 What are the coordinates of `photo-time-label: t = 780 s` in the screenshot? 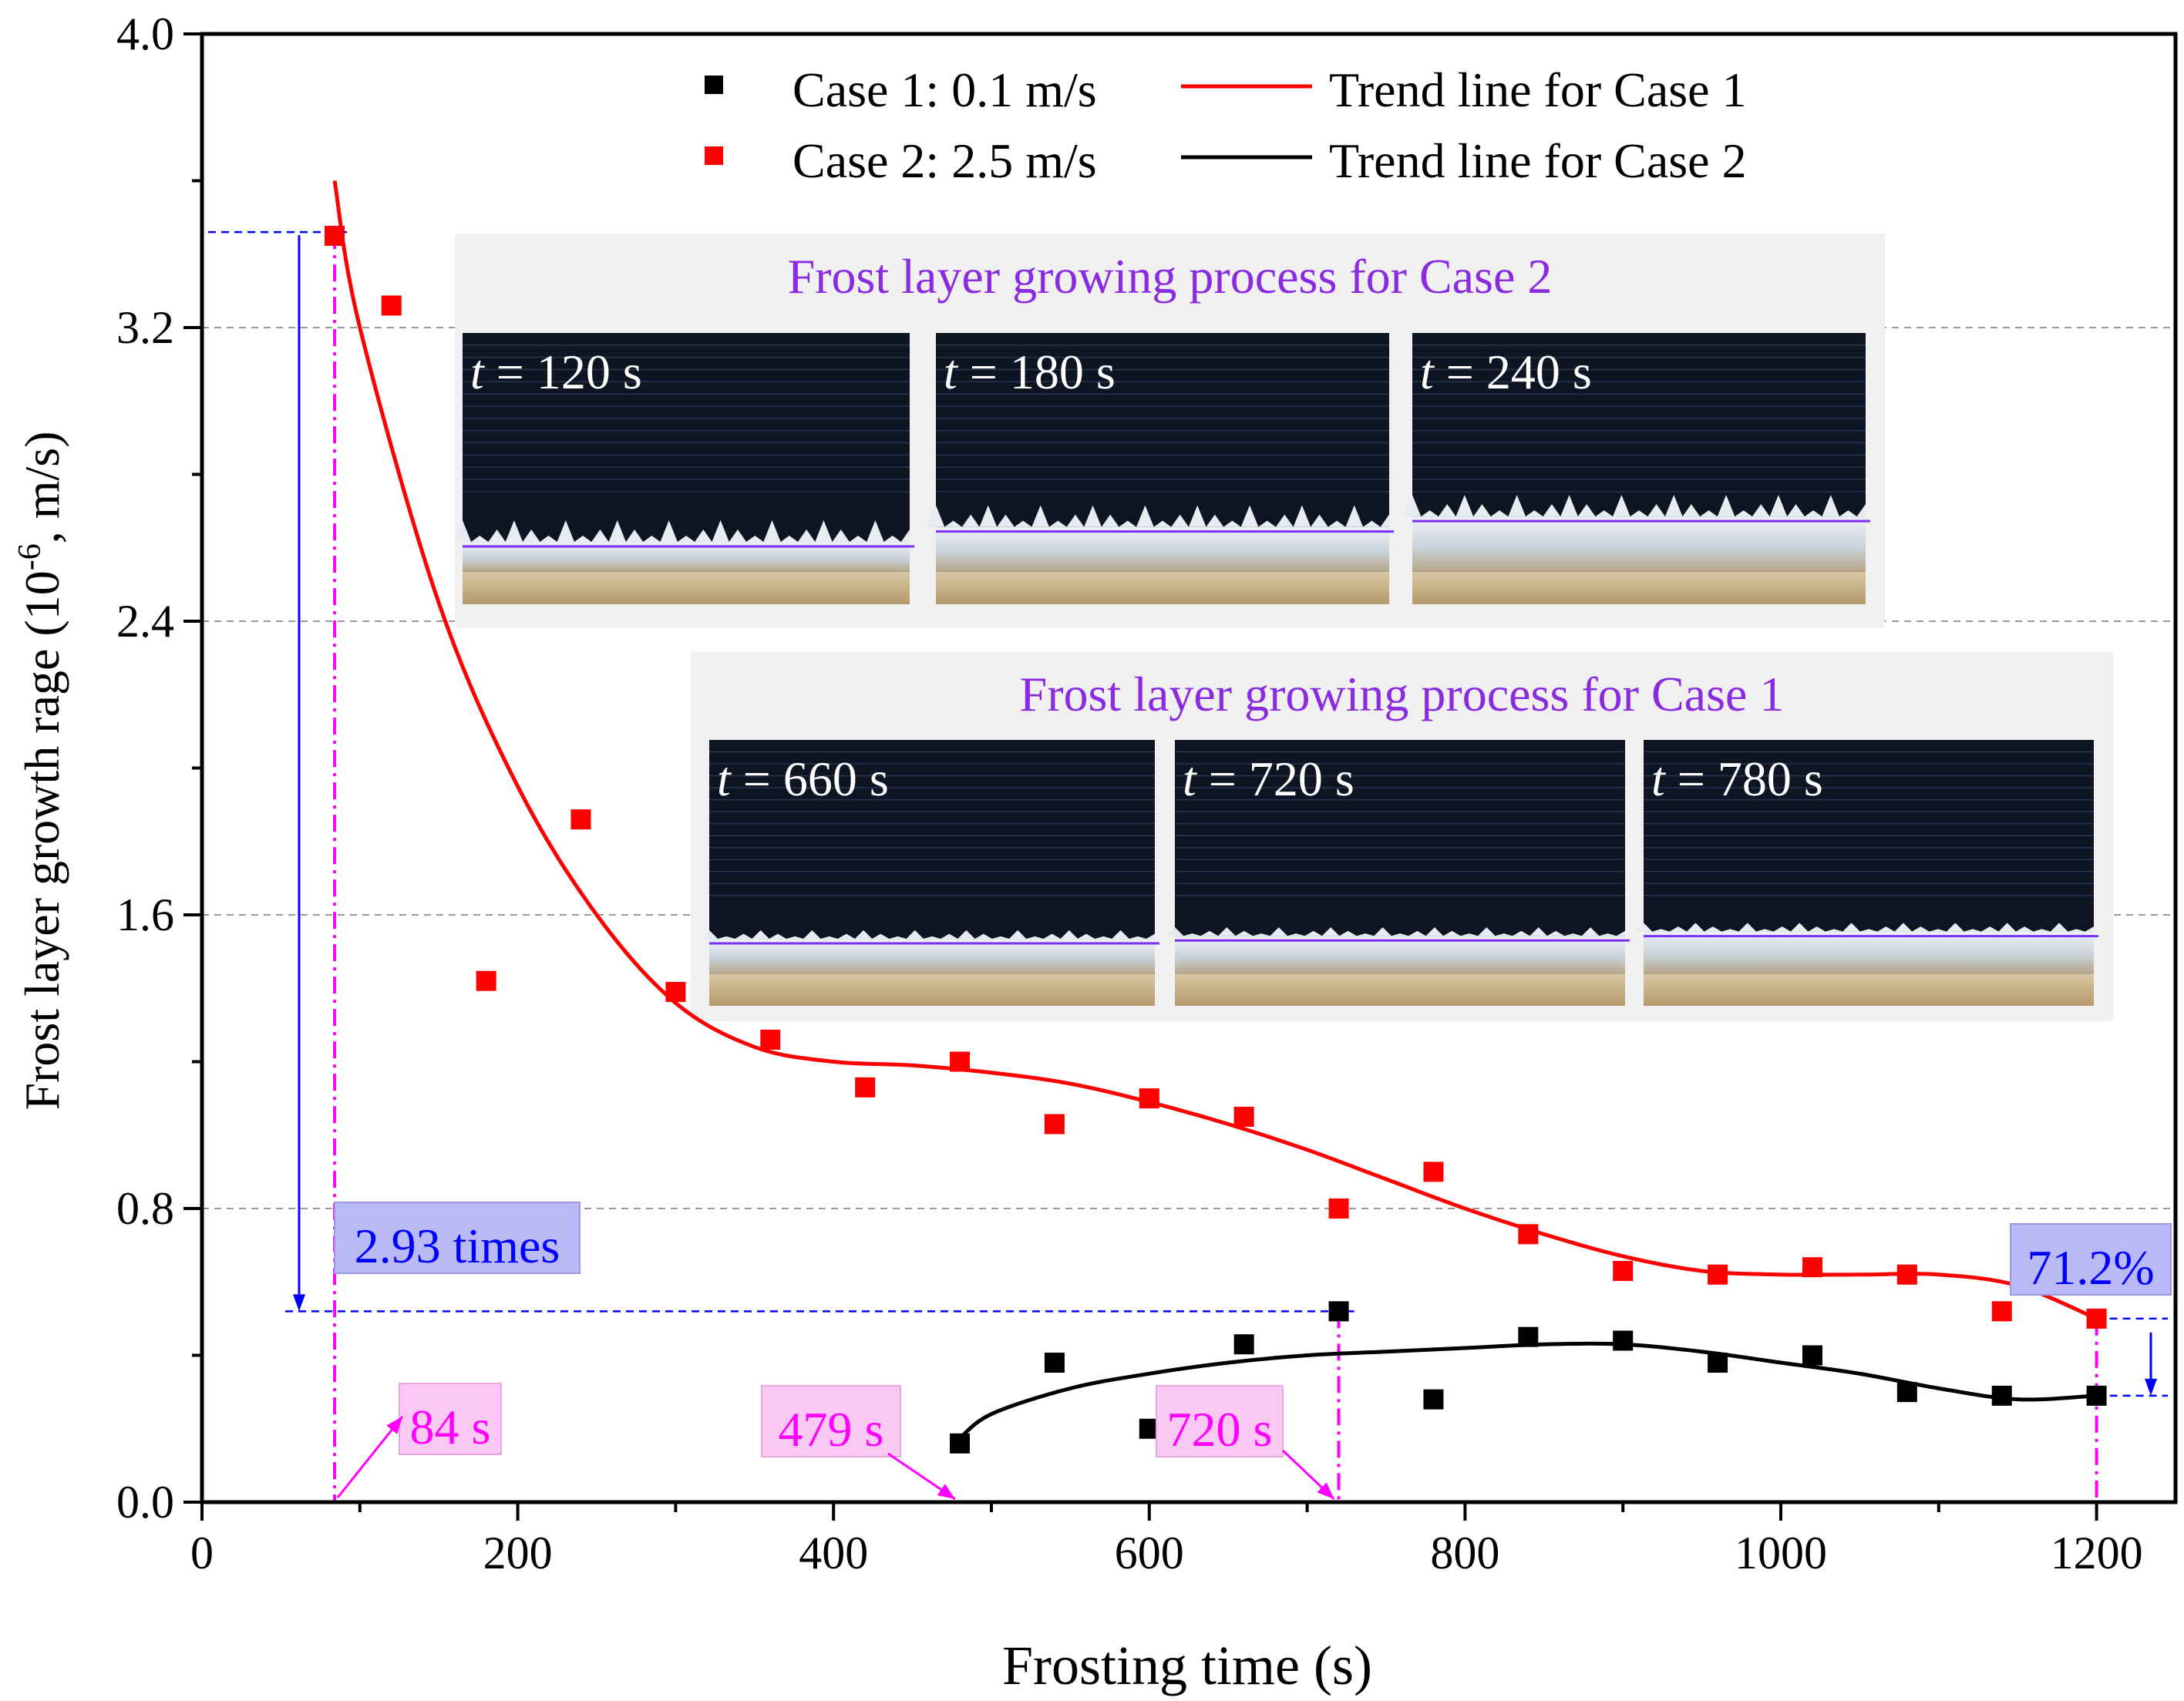 It's located at (1737, 778).